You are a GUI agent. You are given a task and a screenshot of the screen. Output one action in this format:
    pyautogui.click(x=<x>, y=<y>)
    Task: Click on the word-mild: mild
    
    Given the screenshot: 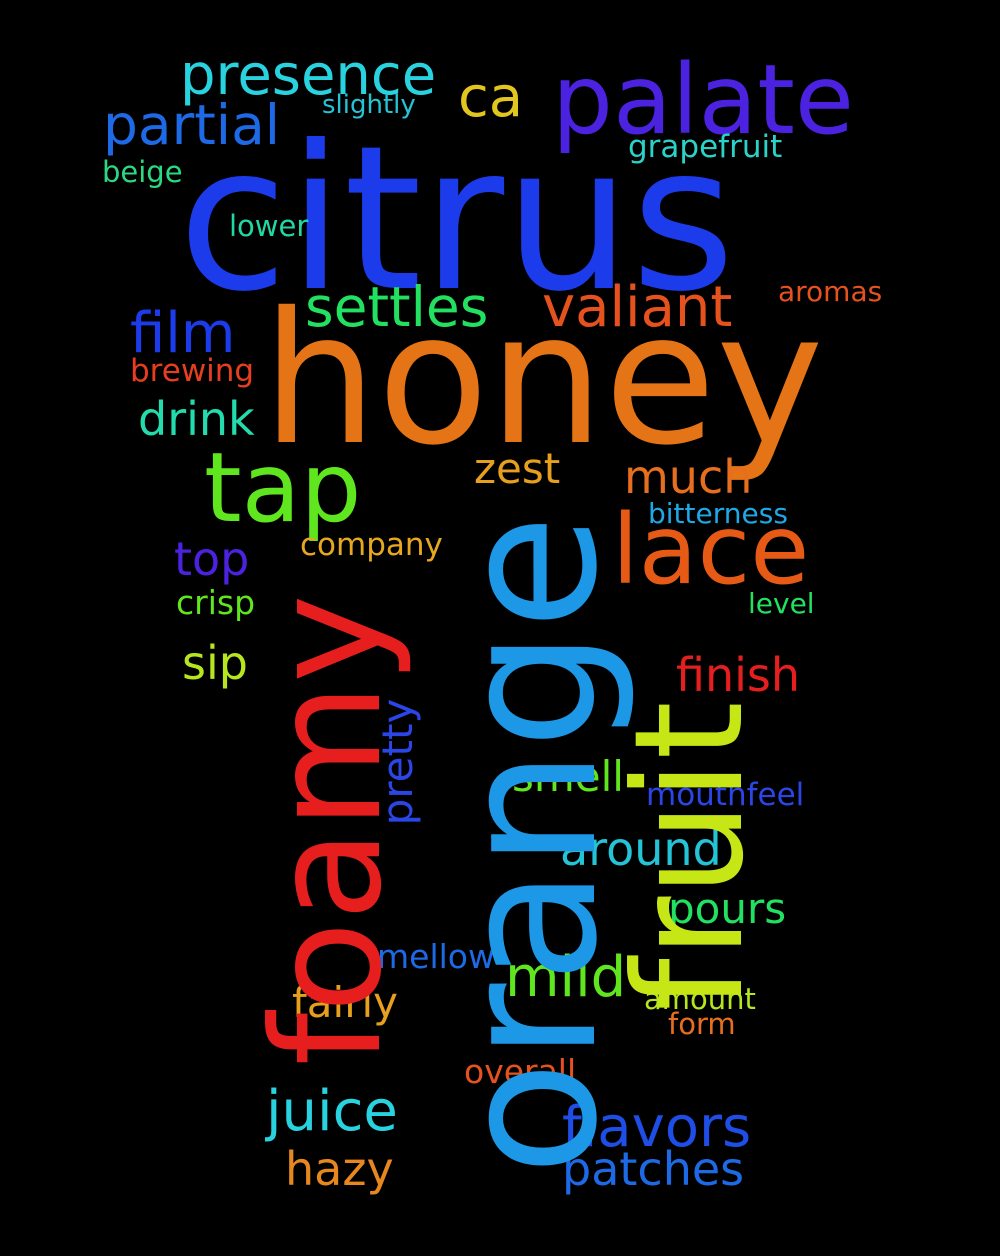 What is the action you would take?
    pyautogui.click(x=566, y=977)
    